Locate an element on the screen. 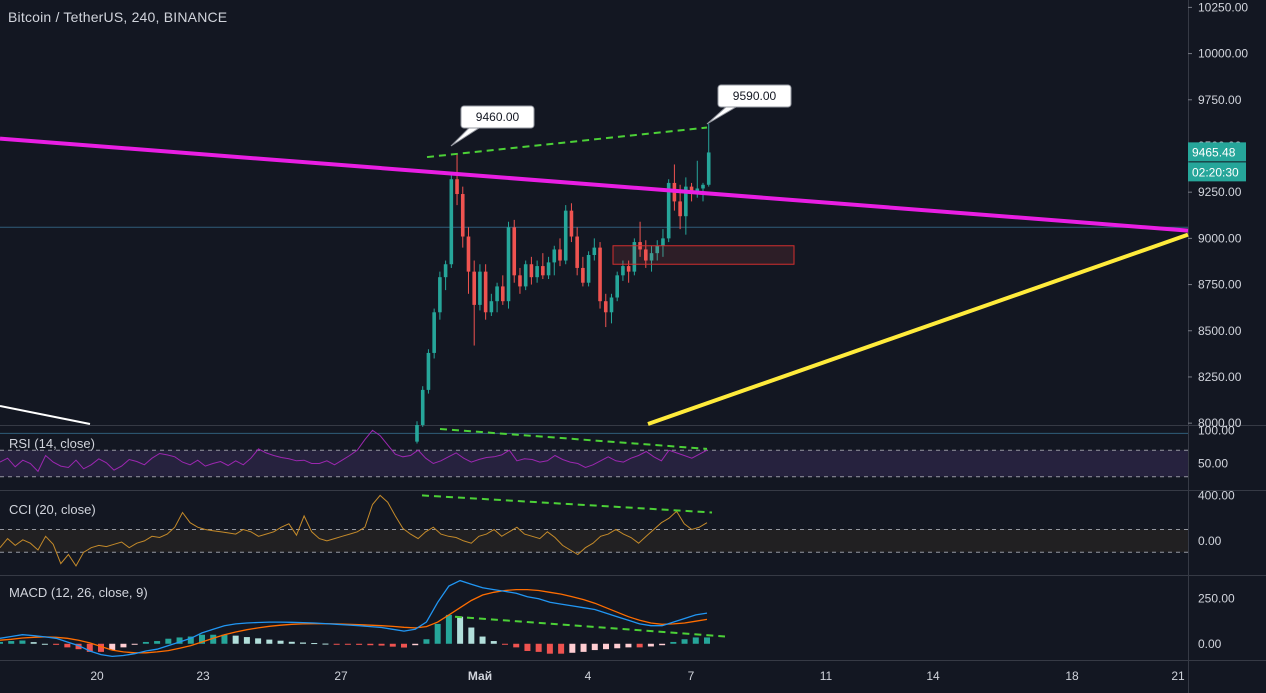 Image resolution: width=1266 pixels, height=693 pixels. rsi-tick-label: 50.00 is located at coordinates (1213, 463).